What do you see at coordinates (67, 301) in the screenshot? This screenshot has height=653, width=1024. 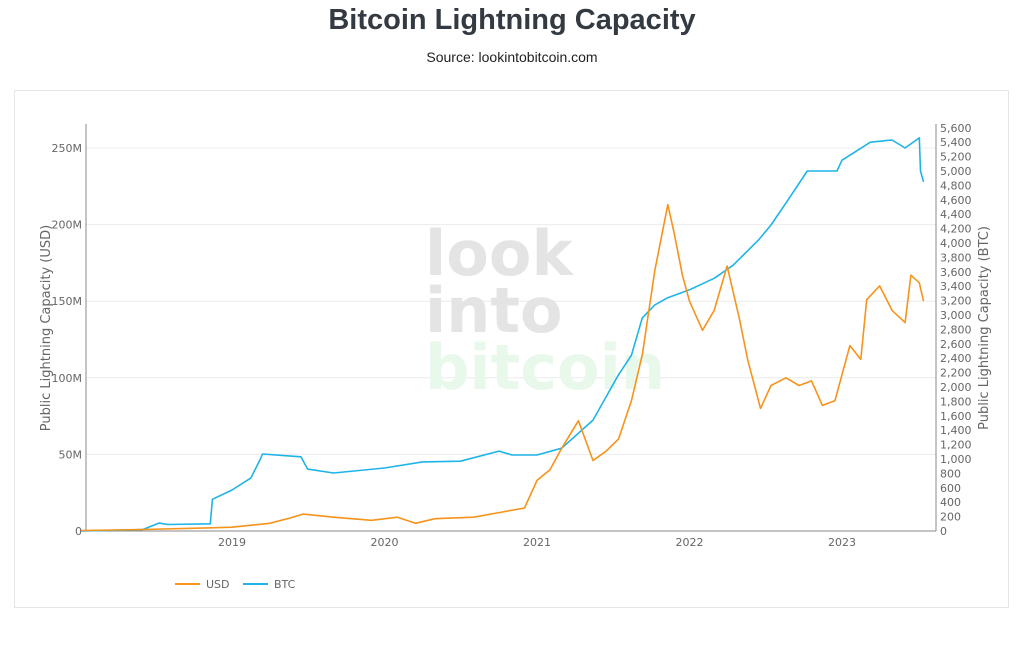 I see `y-tick-label: 150M` at bounding box center [67, 301].